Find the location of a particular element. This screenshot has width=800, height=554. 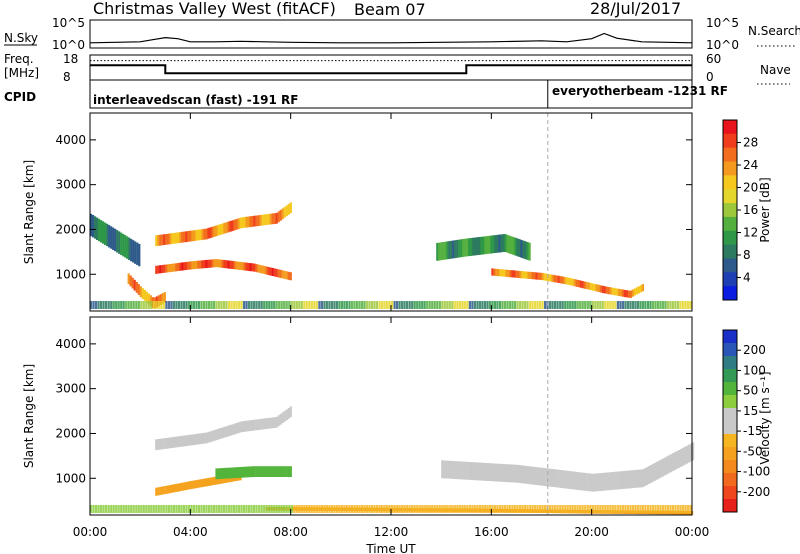

noise-panel: N.Sky 10^5 10^0 10^5 10^0 N.Search is located at coordinates (402, 34).